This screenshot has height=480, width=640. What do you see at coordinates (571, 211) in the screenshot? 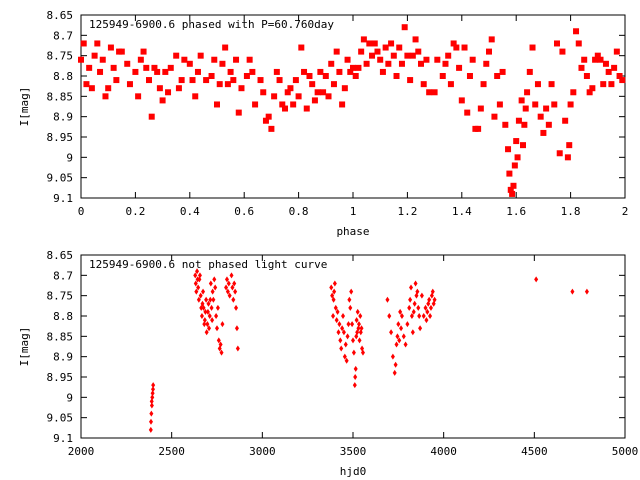
I see `phased-x-tick-label: 1.8` at bounding box center [571, 211].